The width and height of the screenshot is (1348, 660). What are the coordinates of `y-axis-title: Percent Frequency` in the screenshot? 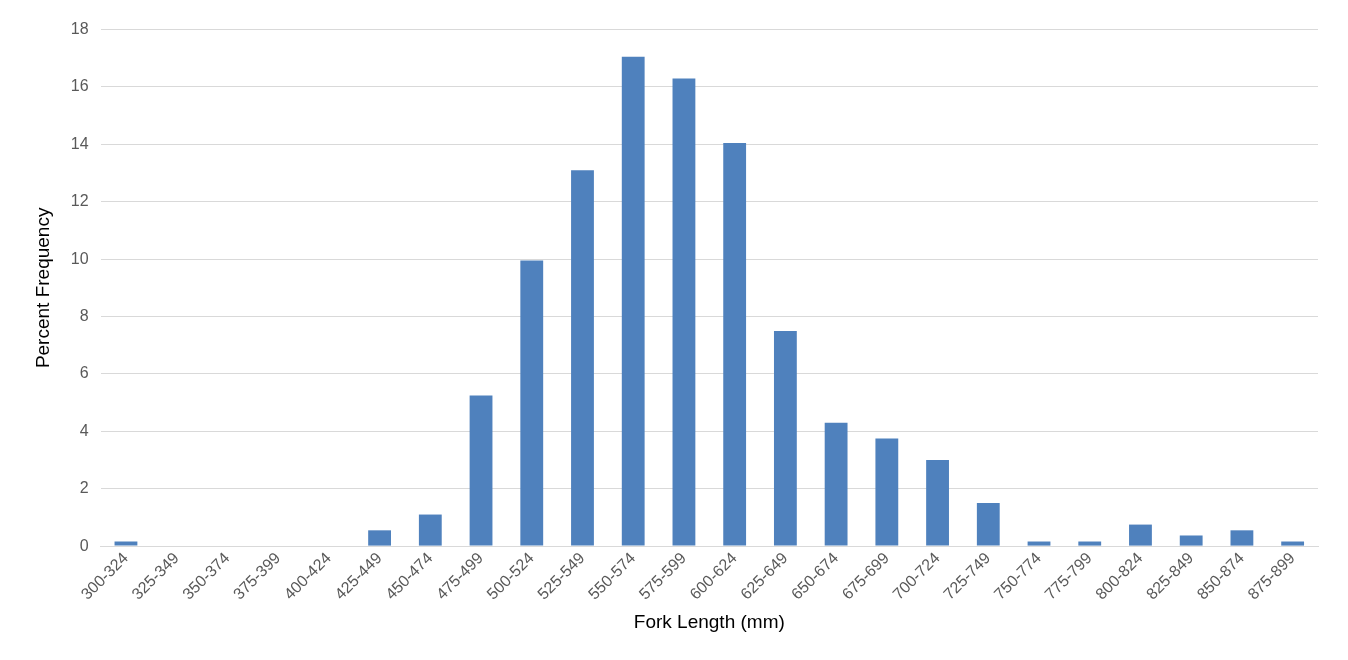 It's located at (42, 288).